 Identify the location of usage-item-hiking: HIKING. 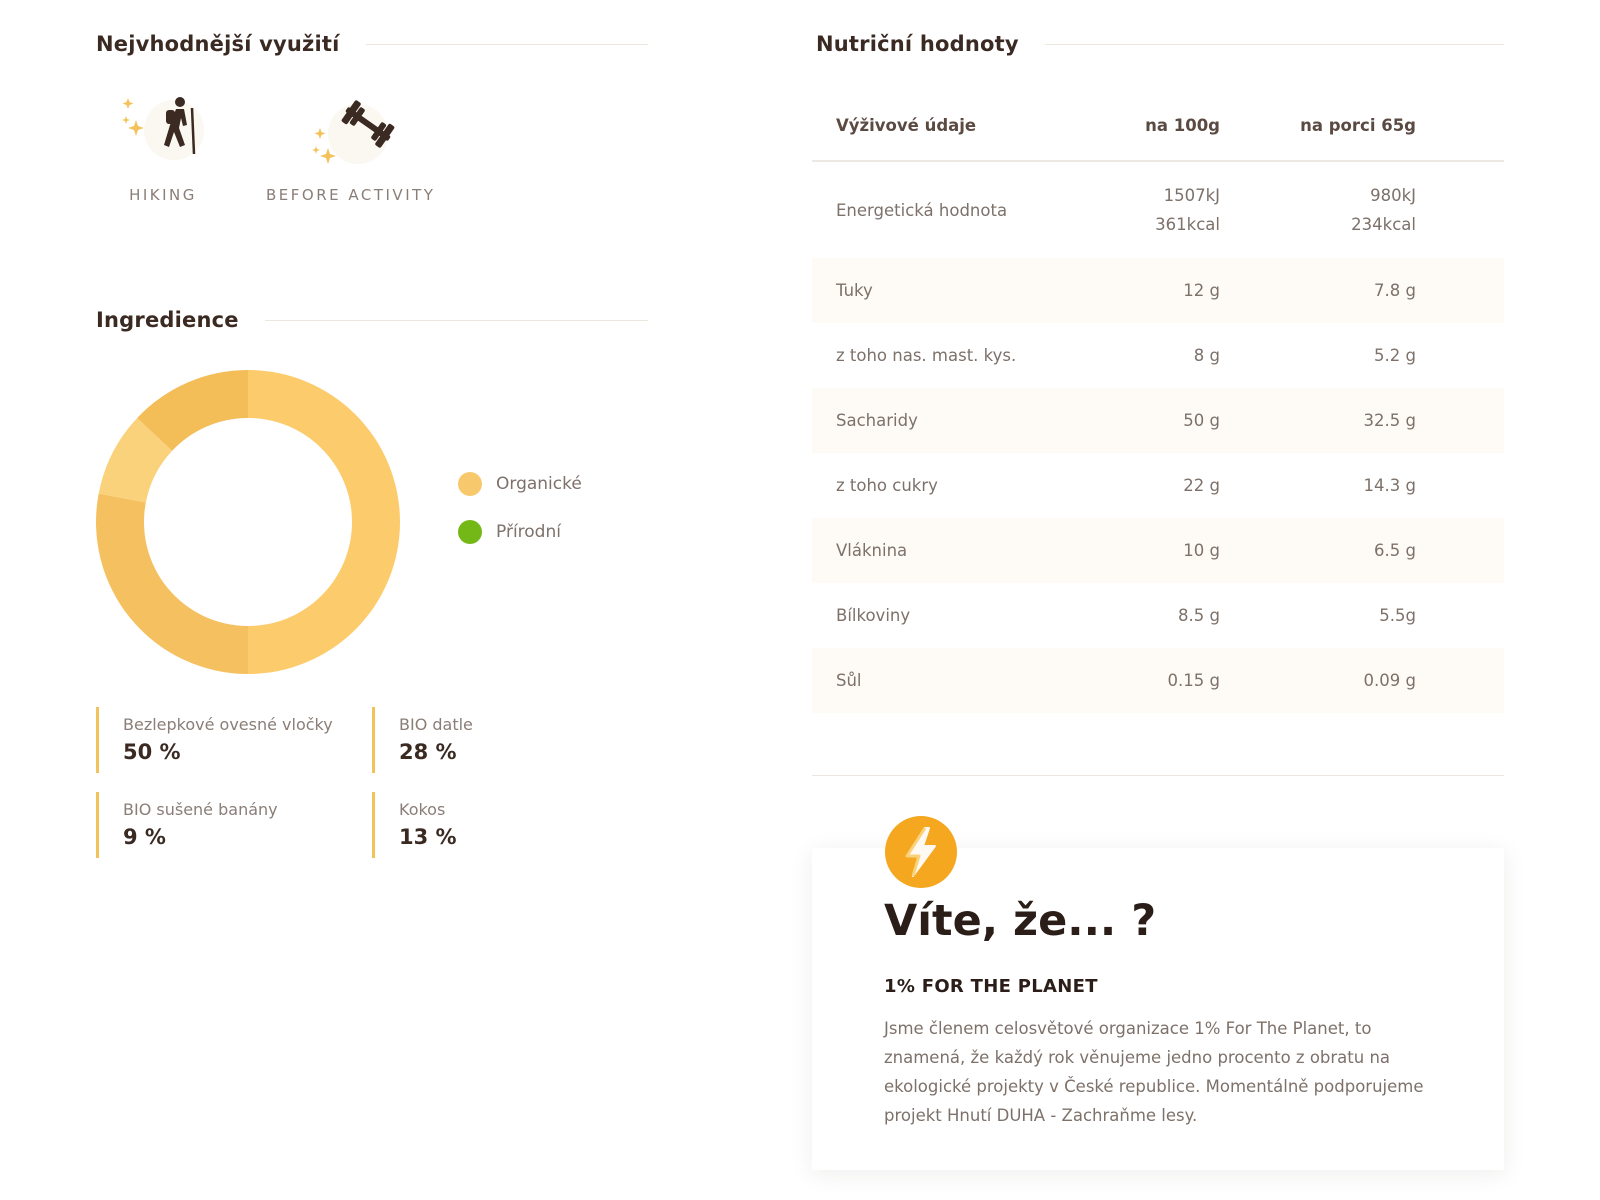
(163, 147).